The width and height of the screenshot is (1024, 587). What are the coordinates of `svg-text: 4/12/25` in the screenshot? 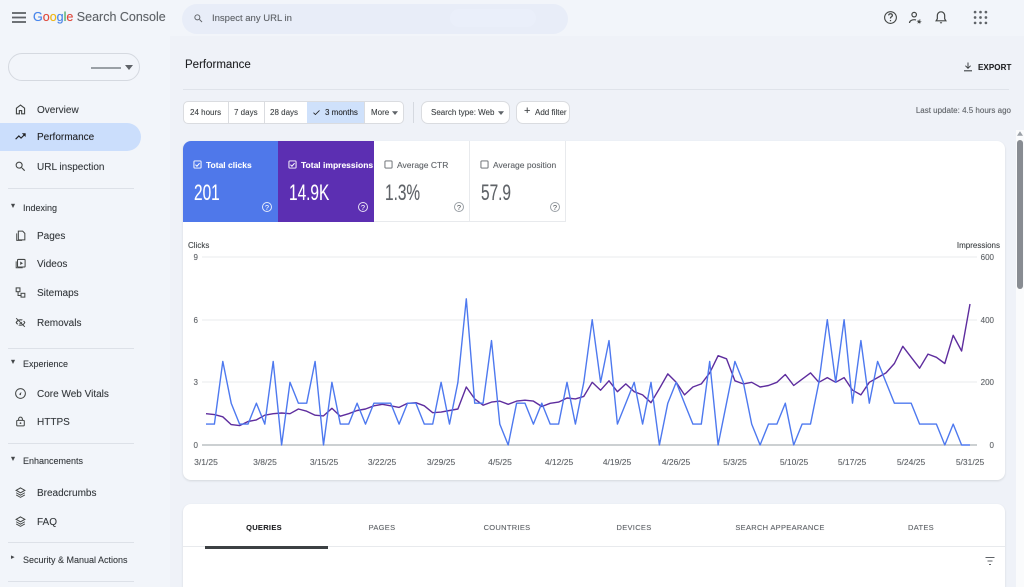 It's located at (559, 462).